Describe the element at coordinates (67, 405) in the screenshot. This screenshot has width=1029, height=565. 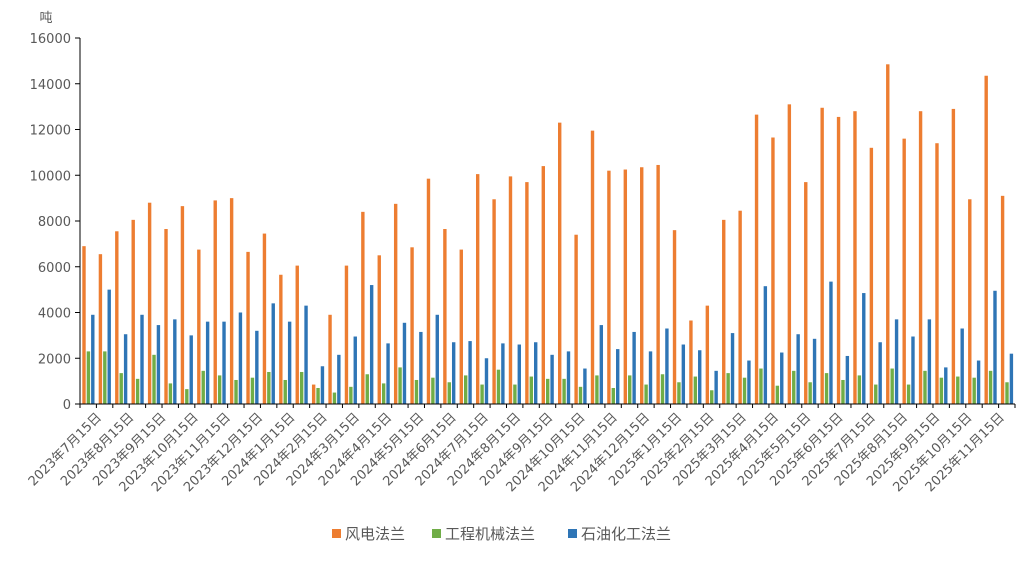
I see `y-tick-label: 0` at that location.